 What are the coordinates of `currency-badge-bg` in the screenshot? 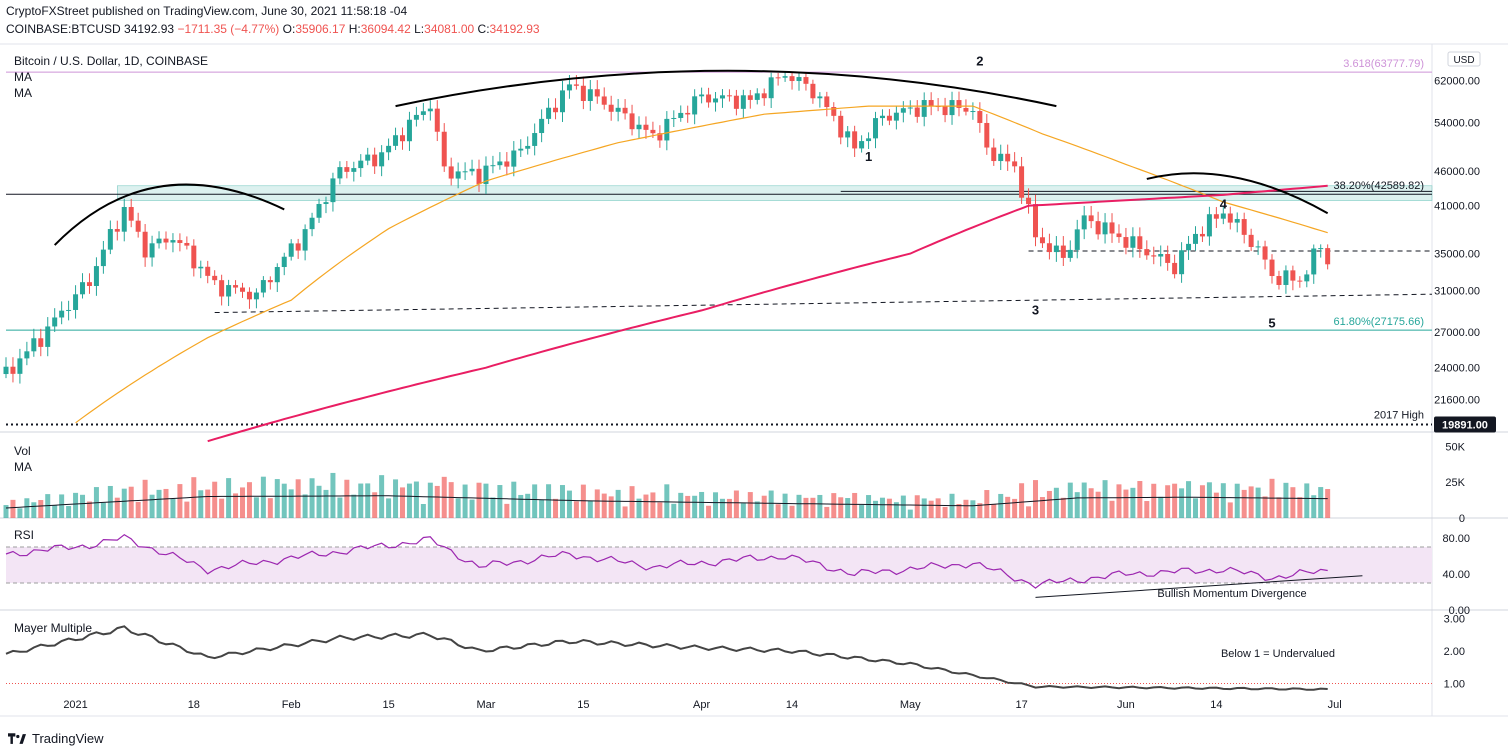 It's located at (1464, 59).